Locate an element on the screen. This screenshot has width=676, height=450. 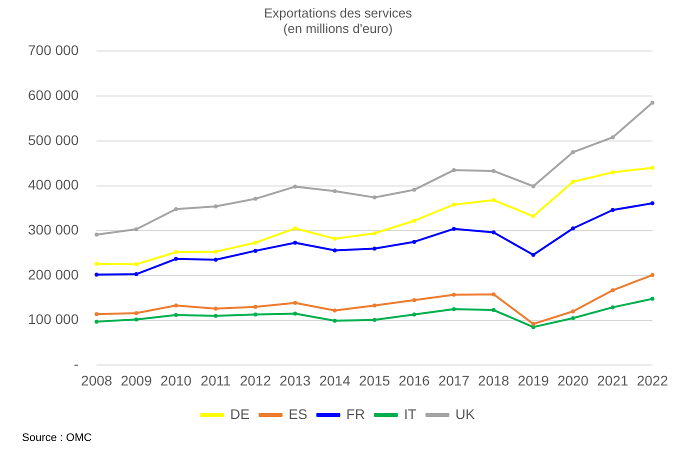
x-tick-label: 2022 is located at coordinates (652, 380).